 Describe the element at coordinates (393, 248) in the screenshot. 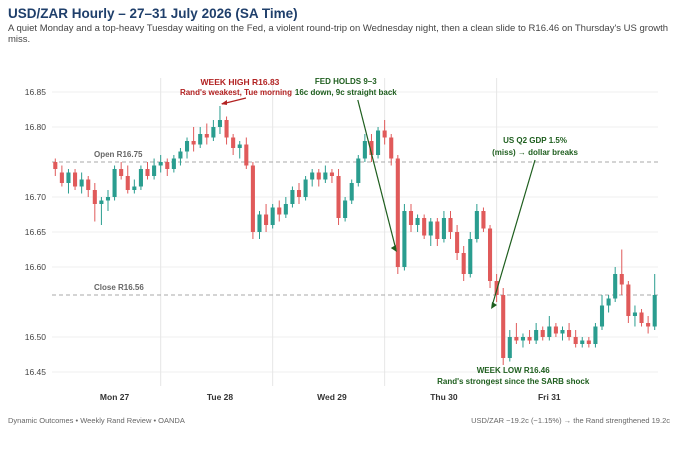

I see `annotation-fed-arrowhead` at that location.